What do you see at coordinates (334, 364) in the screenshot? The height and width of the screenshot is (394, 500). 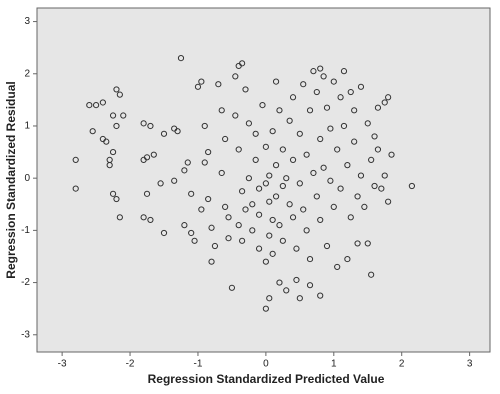 I see `x-tick-label: 1` at bounding box center [334, 364].